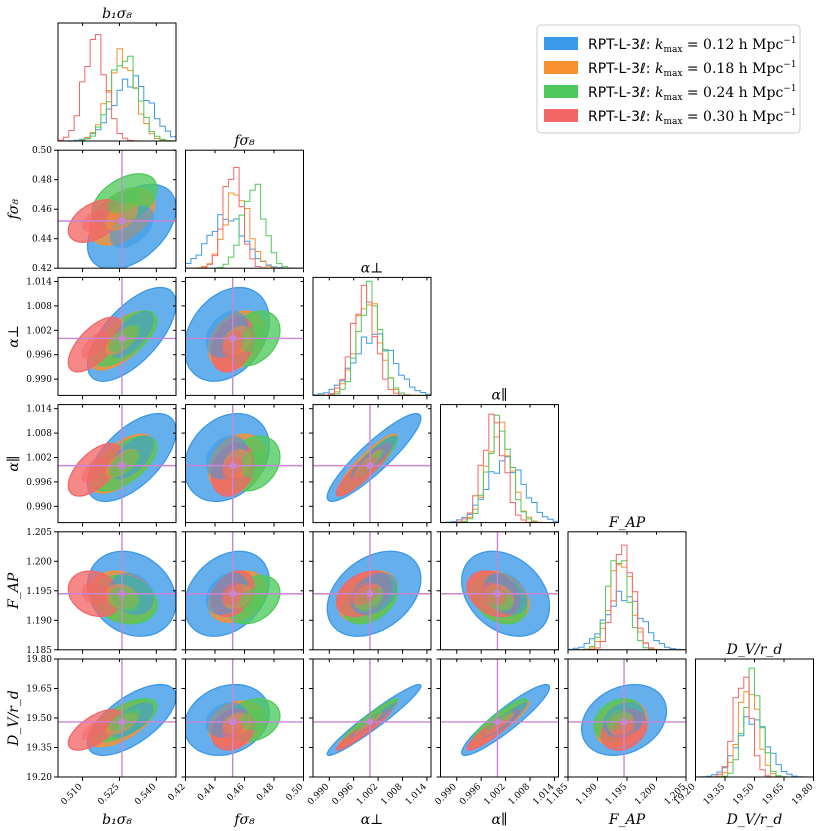 The height and width of the screenshot is (831, 830). What do you see at coordinates (39, 483) in the screenshot?
I see `yticklabel-apar-1: 0.996` at bounding box center [39, 483].